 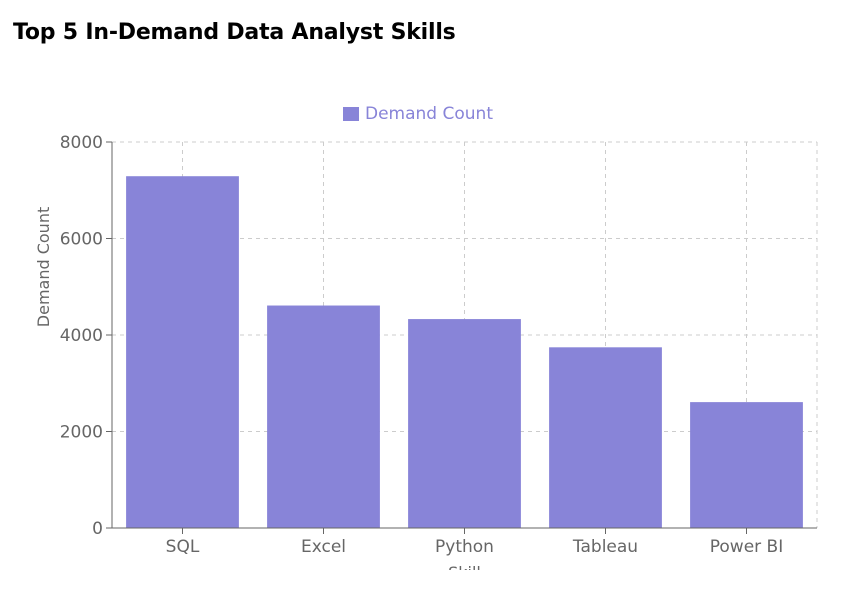 What do you see at coordinates (183, 547) in the screenshot?
I see `x-tick-label: SQL` at bounding box center [183, 547].